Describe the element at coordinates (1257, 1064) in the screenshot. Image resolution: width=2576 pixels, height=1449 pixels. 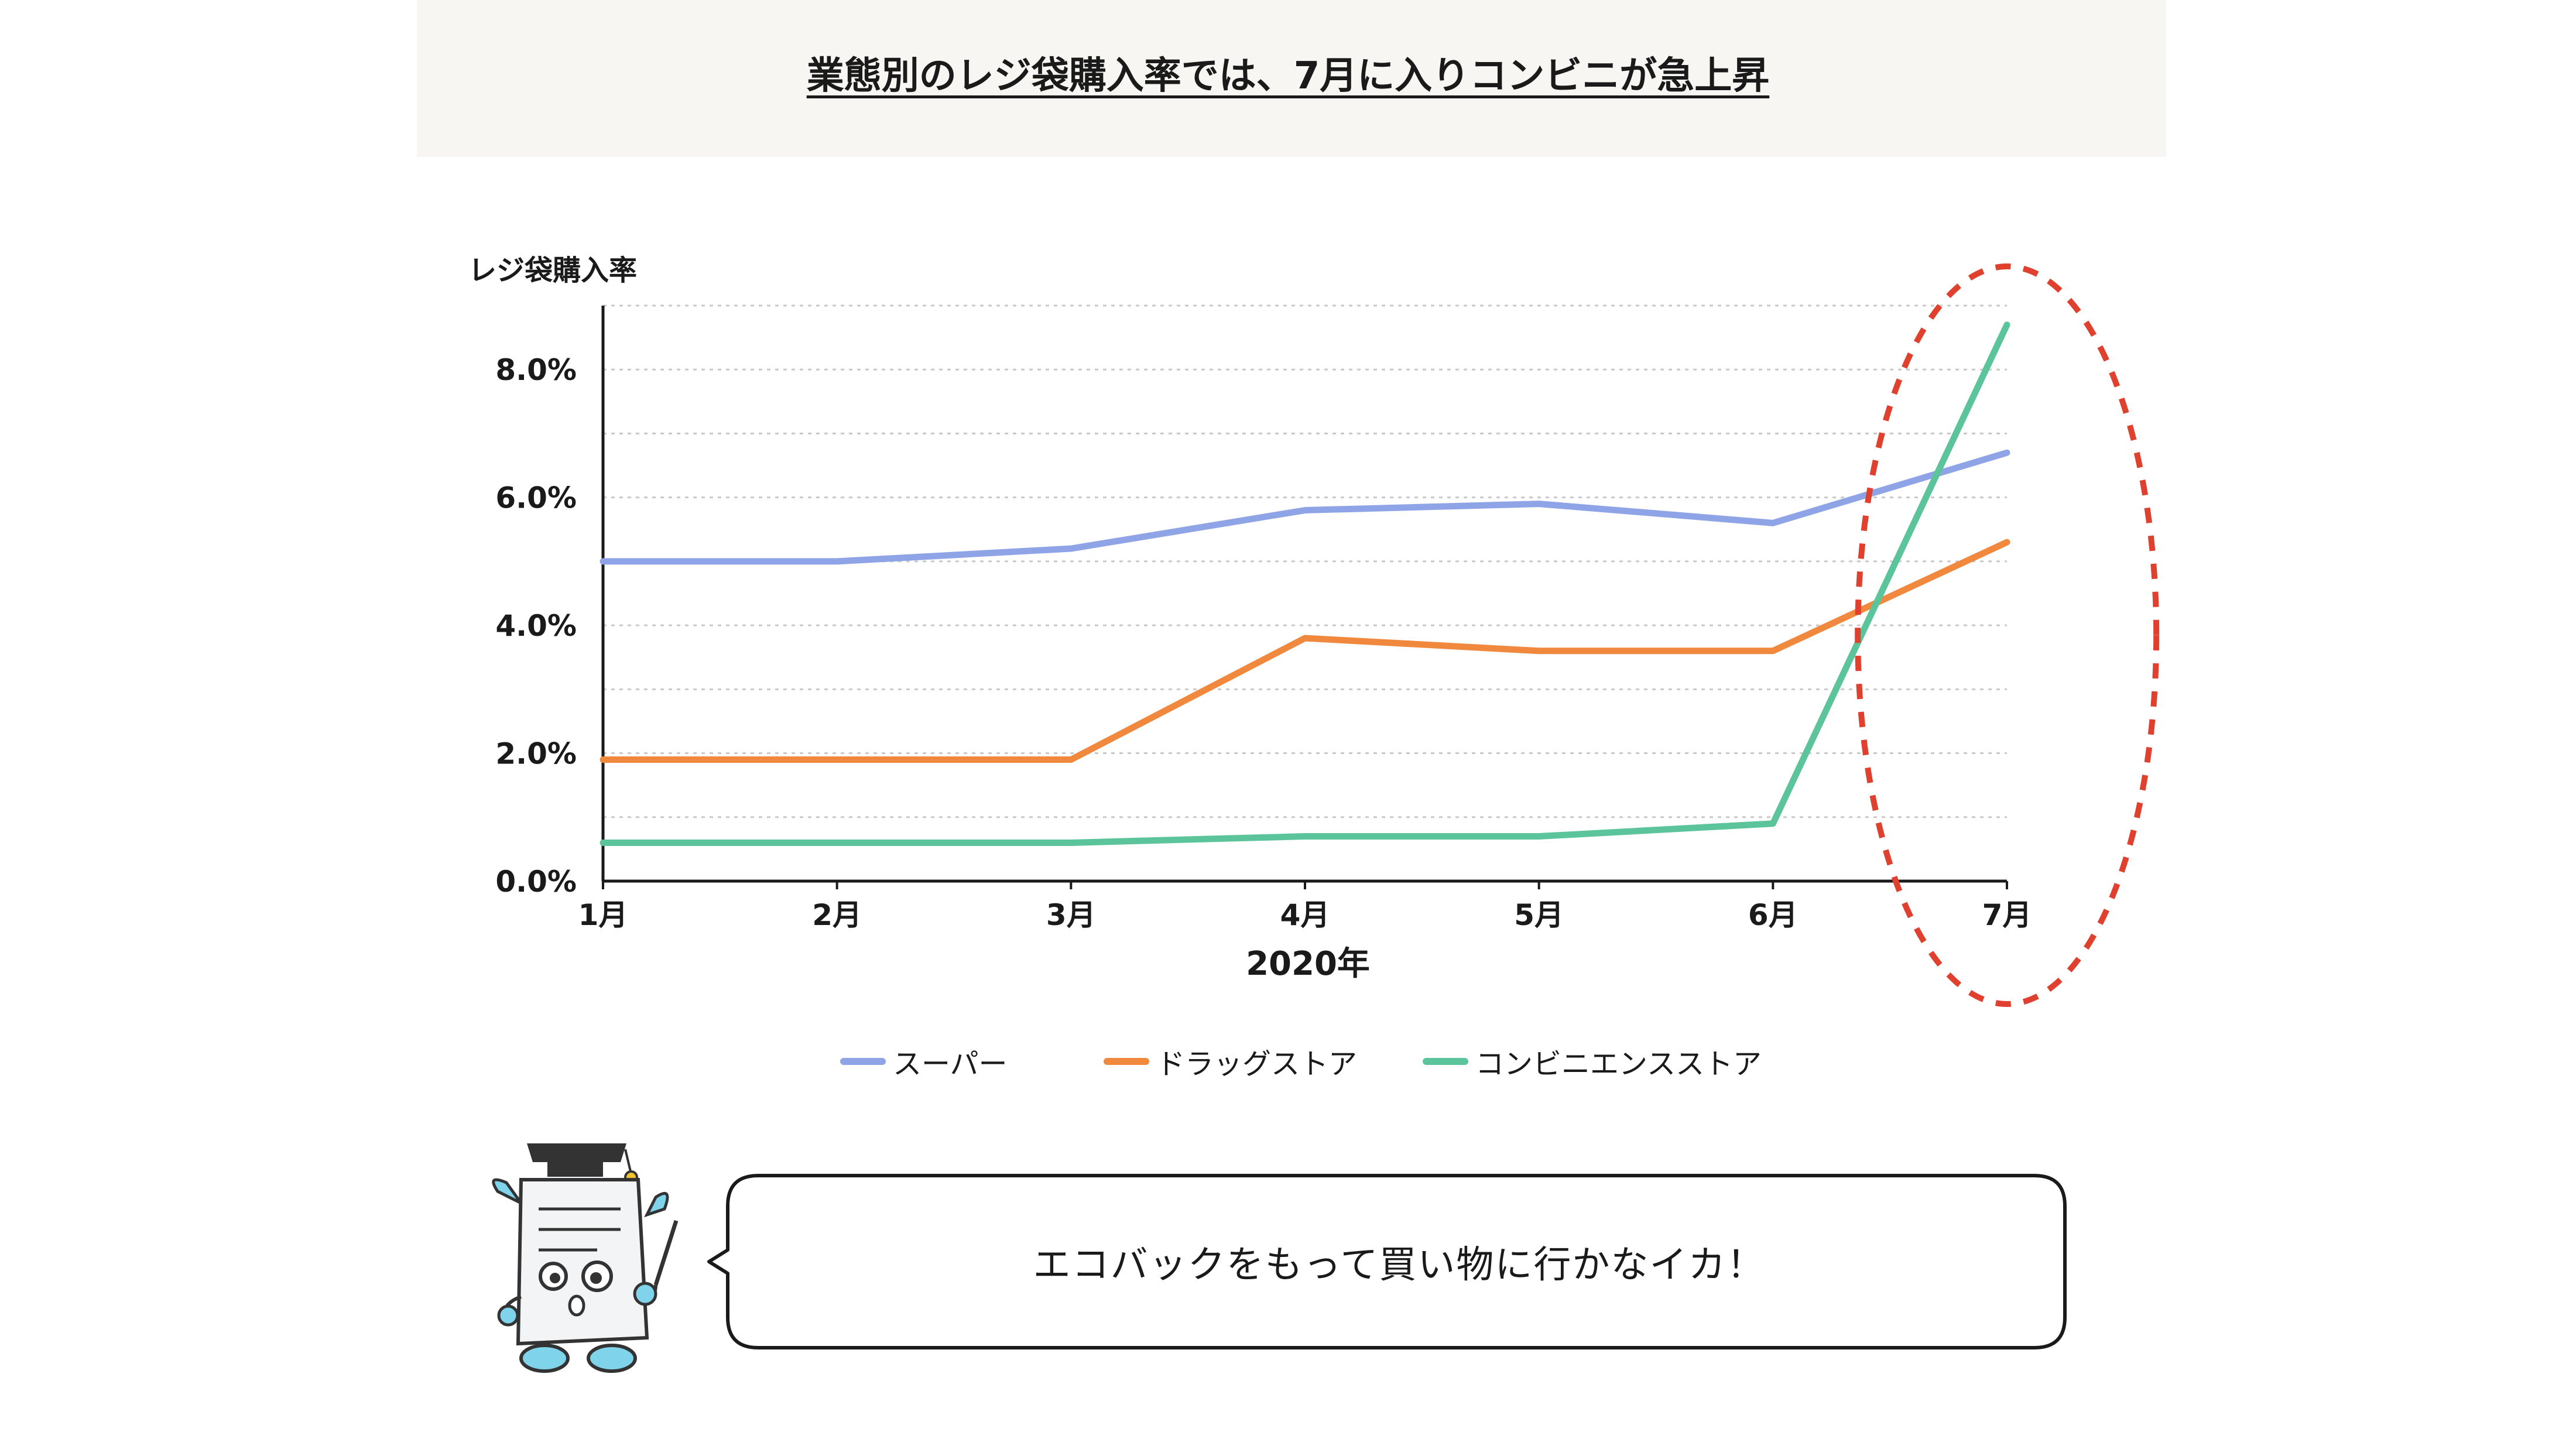
I see `legend-label: ドラッグストア` at that location.